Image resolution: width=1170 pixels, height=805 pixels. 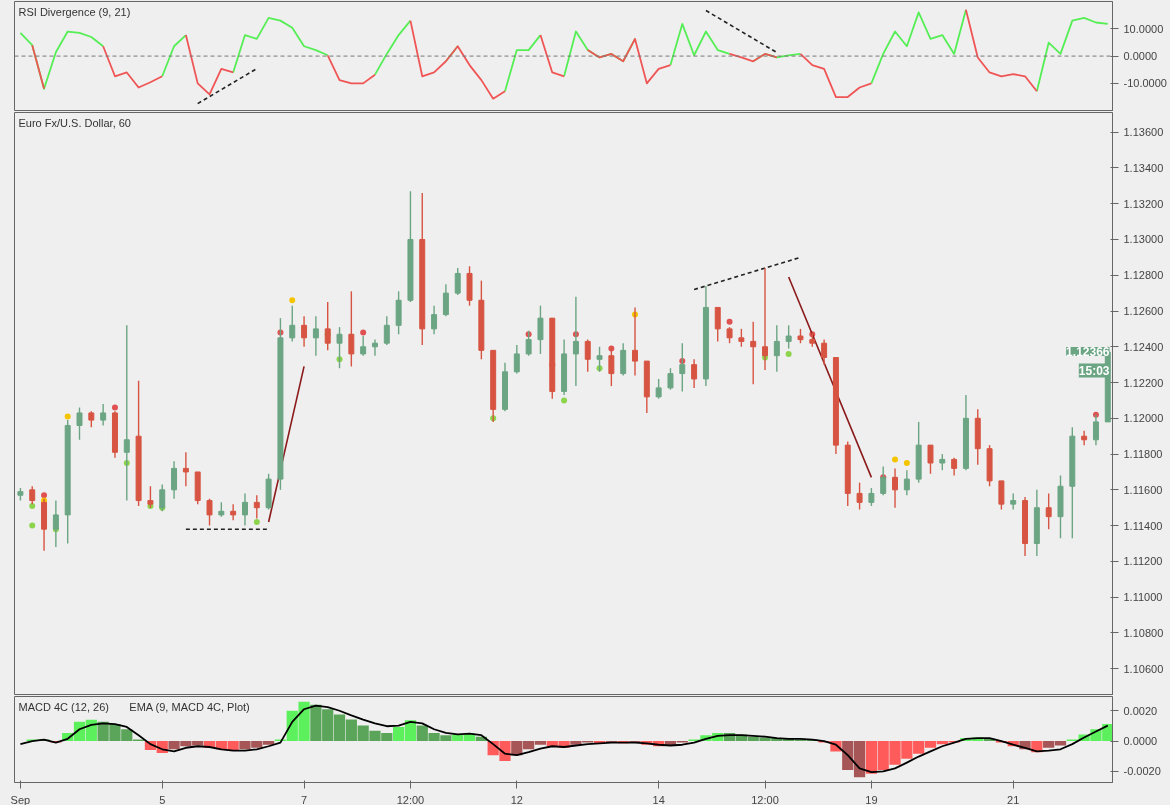 What do you see at coordinates (1143, 203) in the screenshot?
I see `y-tick-label: 1.13200` at bounding box center [1143, 203].